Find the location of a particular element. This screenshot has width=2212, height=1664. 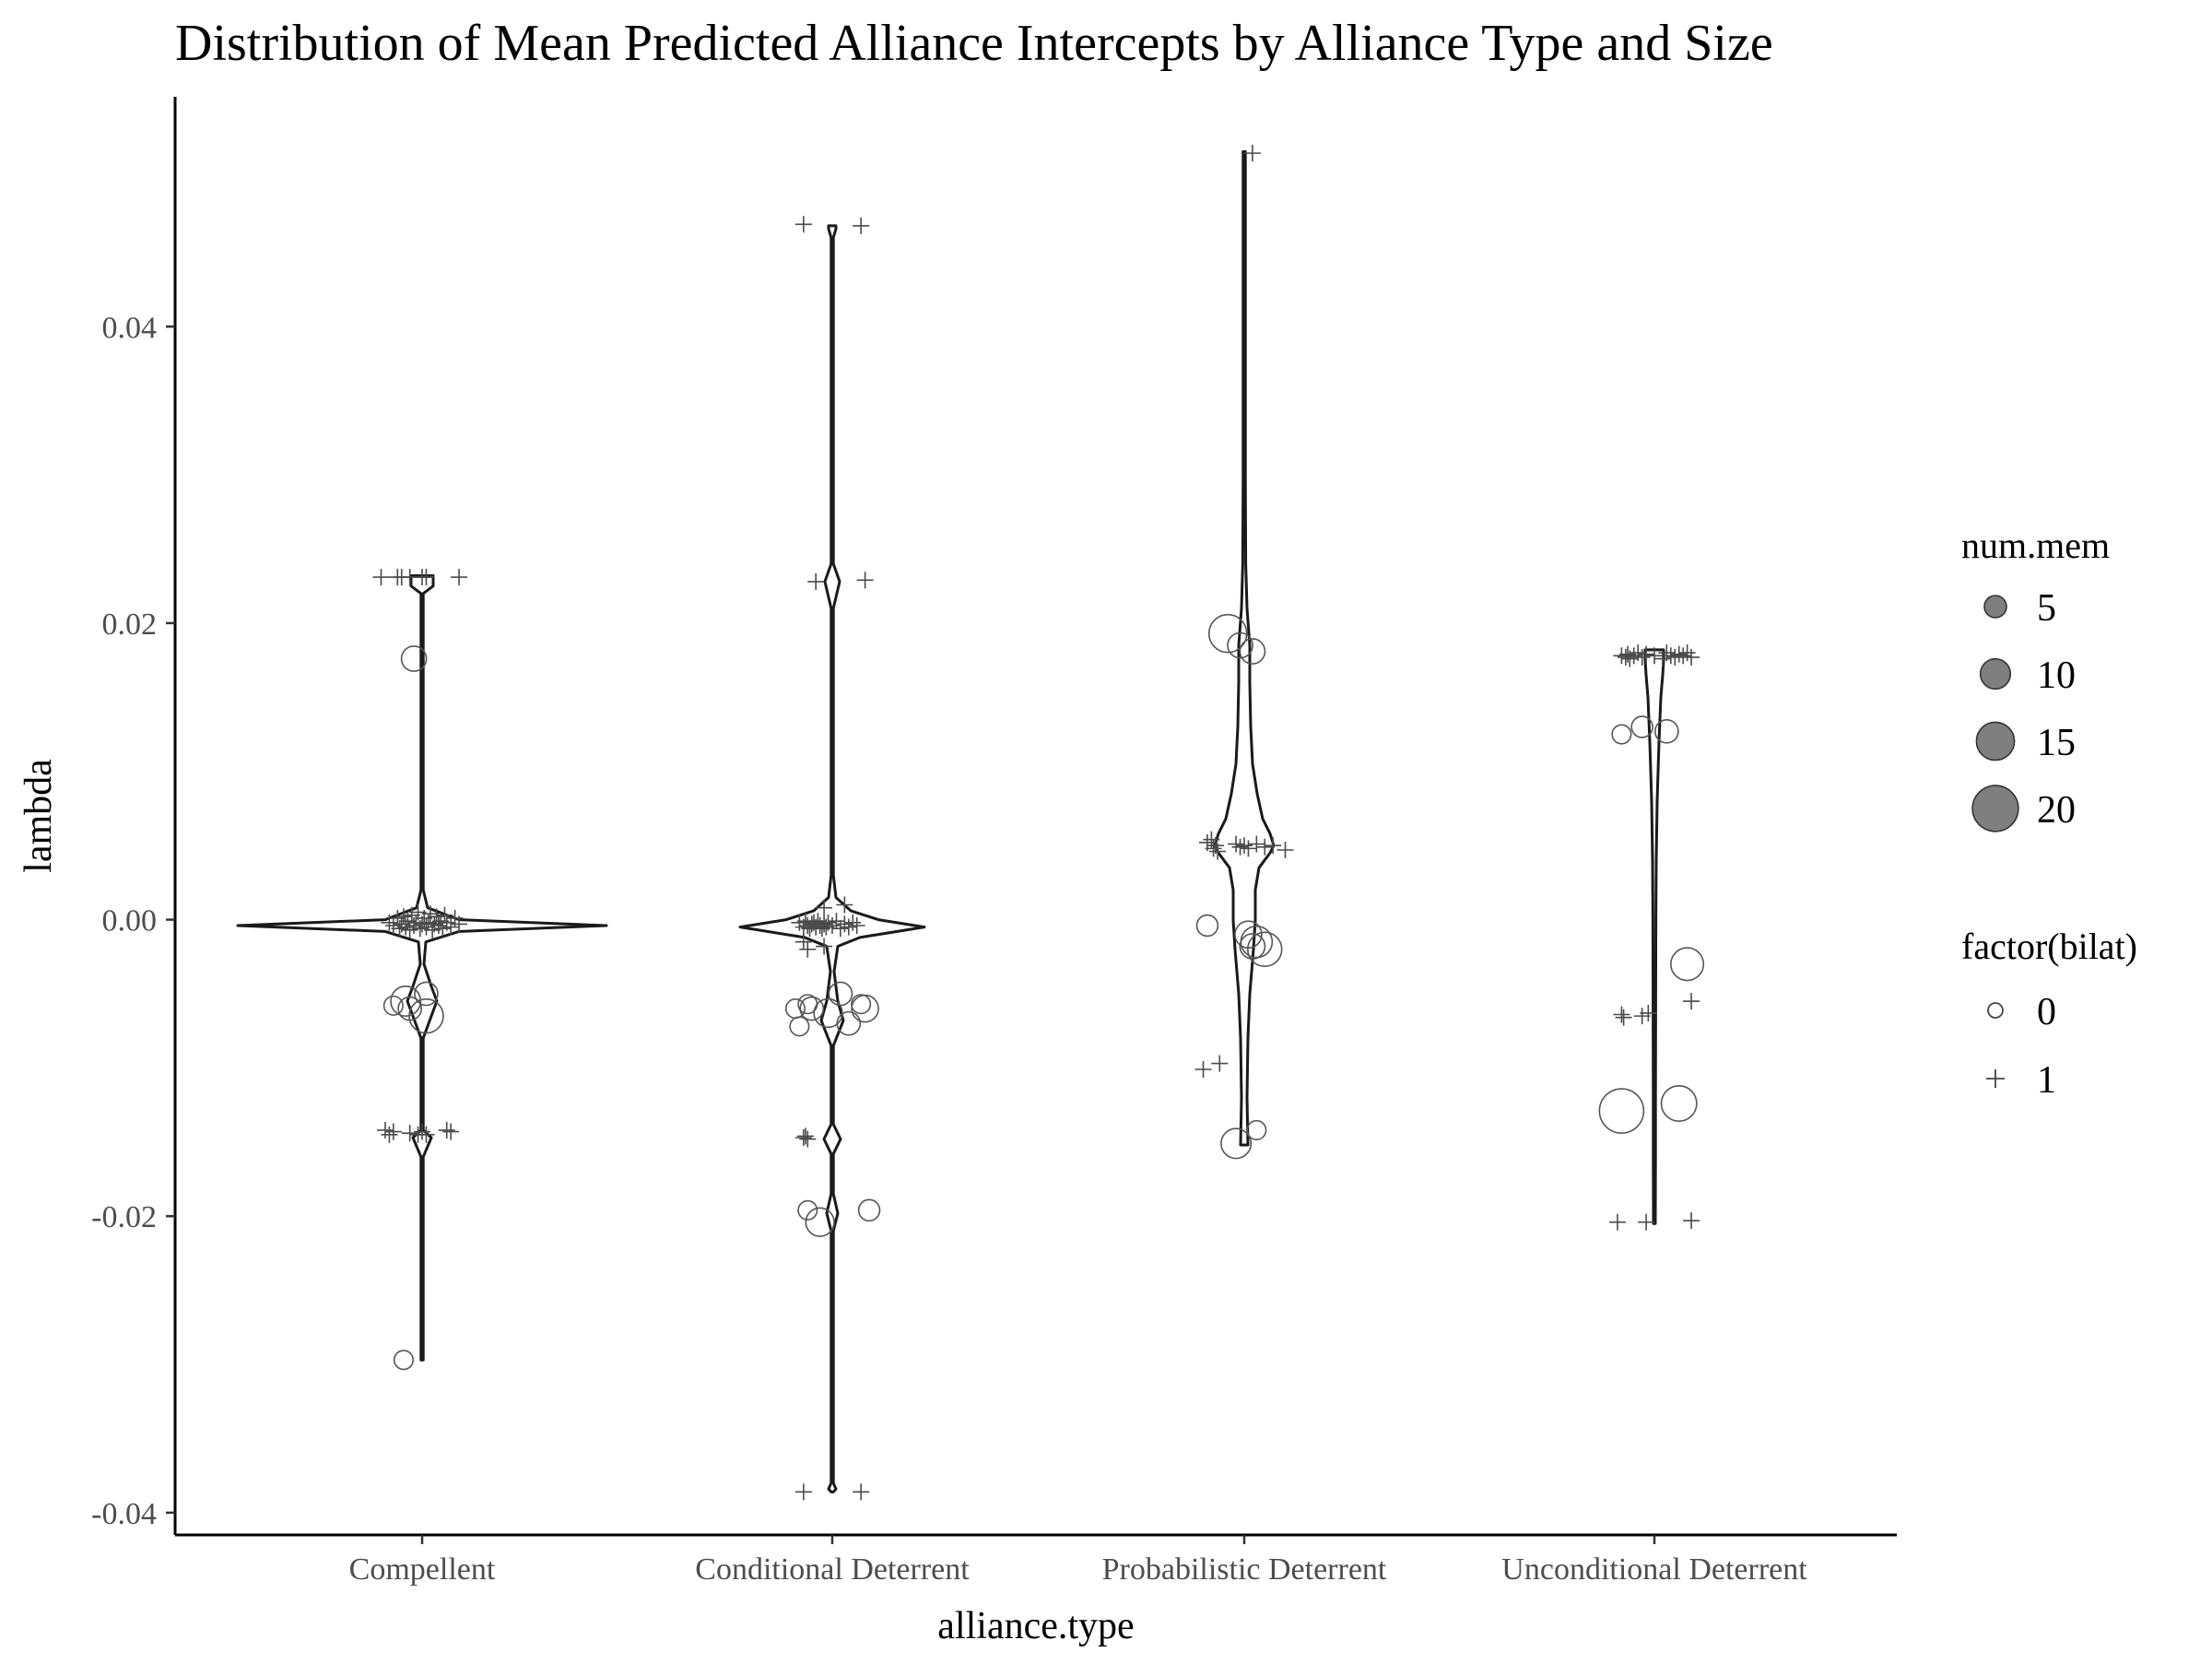

x-tick-label: Unconditional Deterrent is located at coordinates (1654, 1569).